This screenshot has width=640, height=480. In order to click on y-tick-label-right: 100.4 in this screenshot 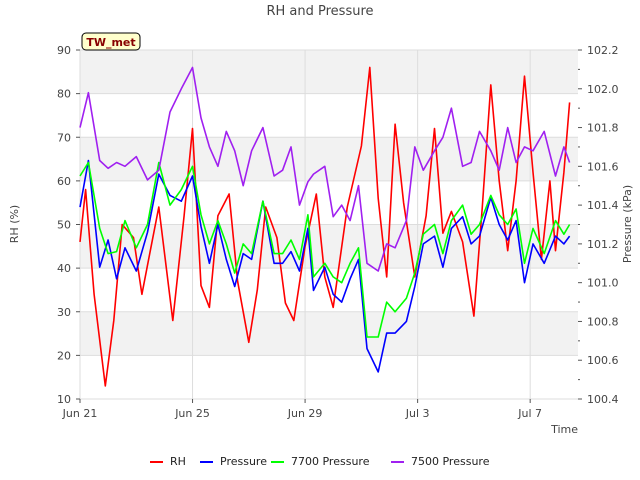, I will do `click(603, 399)`.